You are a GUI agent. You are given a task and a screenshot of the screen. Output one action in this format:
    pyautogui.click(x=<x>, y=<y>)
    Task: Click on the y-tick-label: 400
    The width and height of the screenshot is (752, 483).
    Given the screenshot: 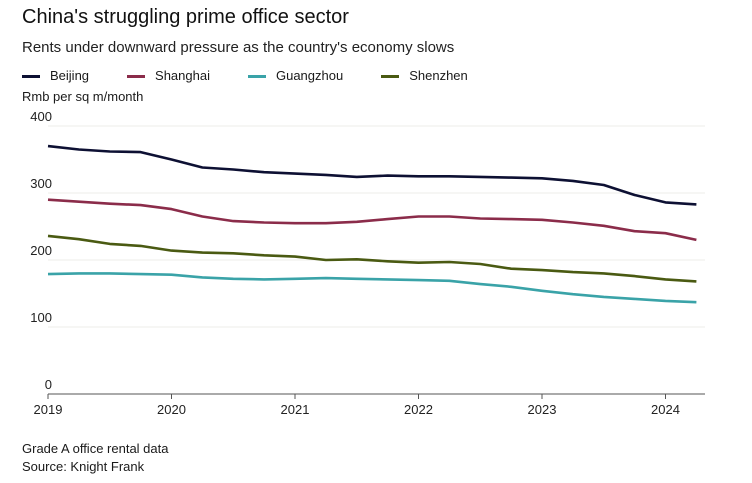 What is the action you would take?
    pyautogui.click(x=41, y=116)
    